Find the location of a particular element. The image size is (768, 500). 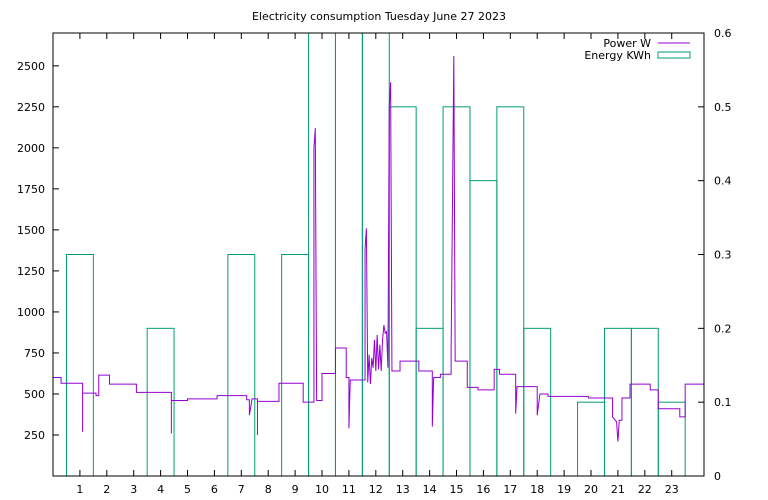

y-left-tick-label: 2500 is located at coordinates (31, 66).